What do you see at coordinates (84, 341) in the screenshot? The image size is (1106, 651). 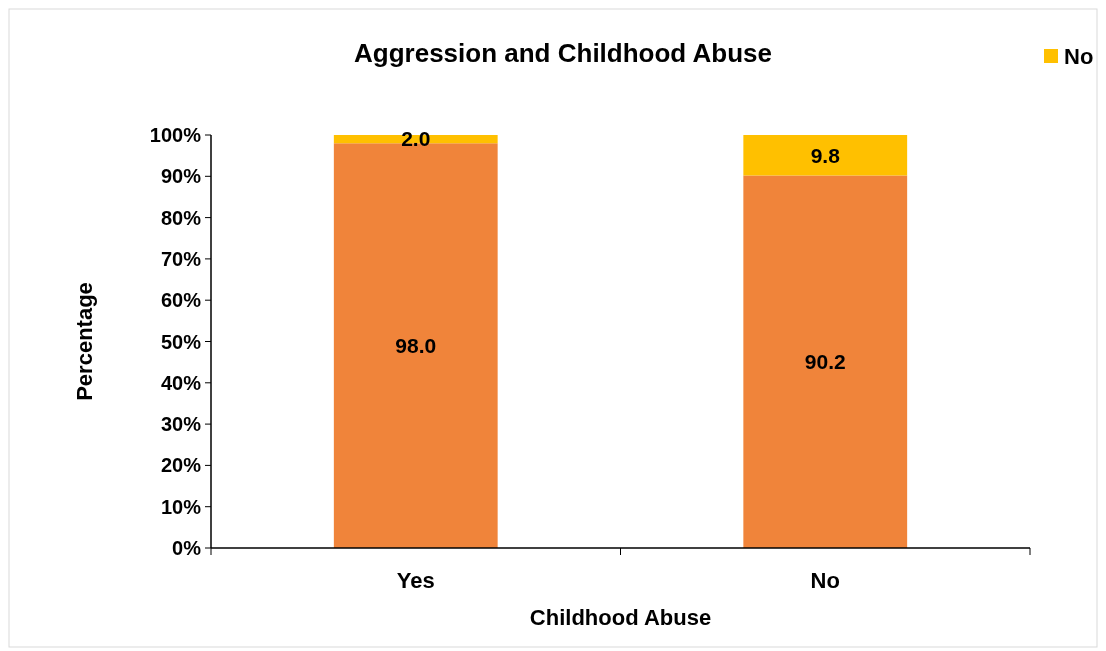 I see `y-axis-title: Percentage` at bounding box center [84, 341].